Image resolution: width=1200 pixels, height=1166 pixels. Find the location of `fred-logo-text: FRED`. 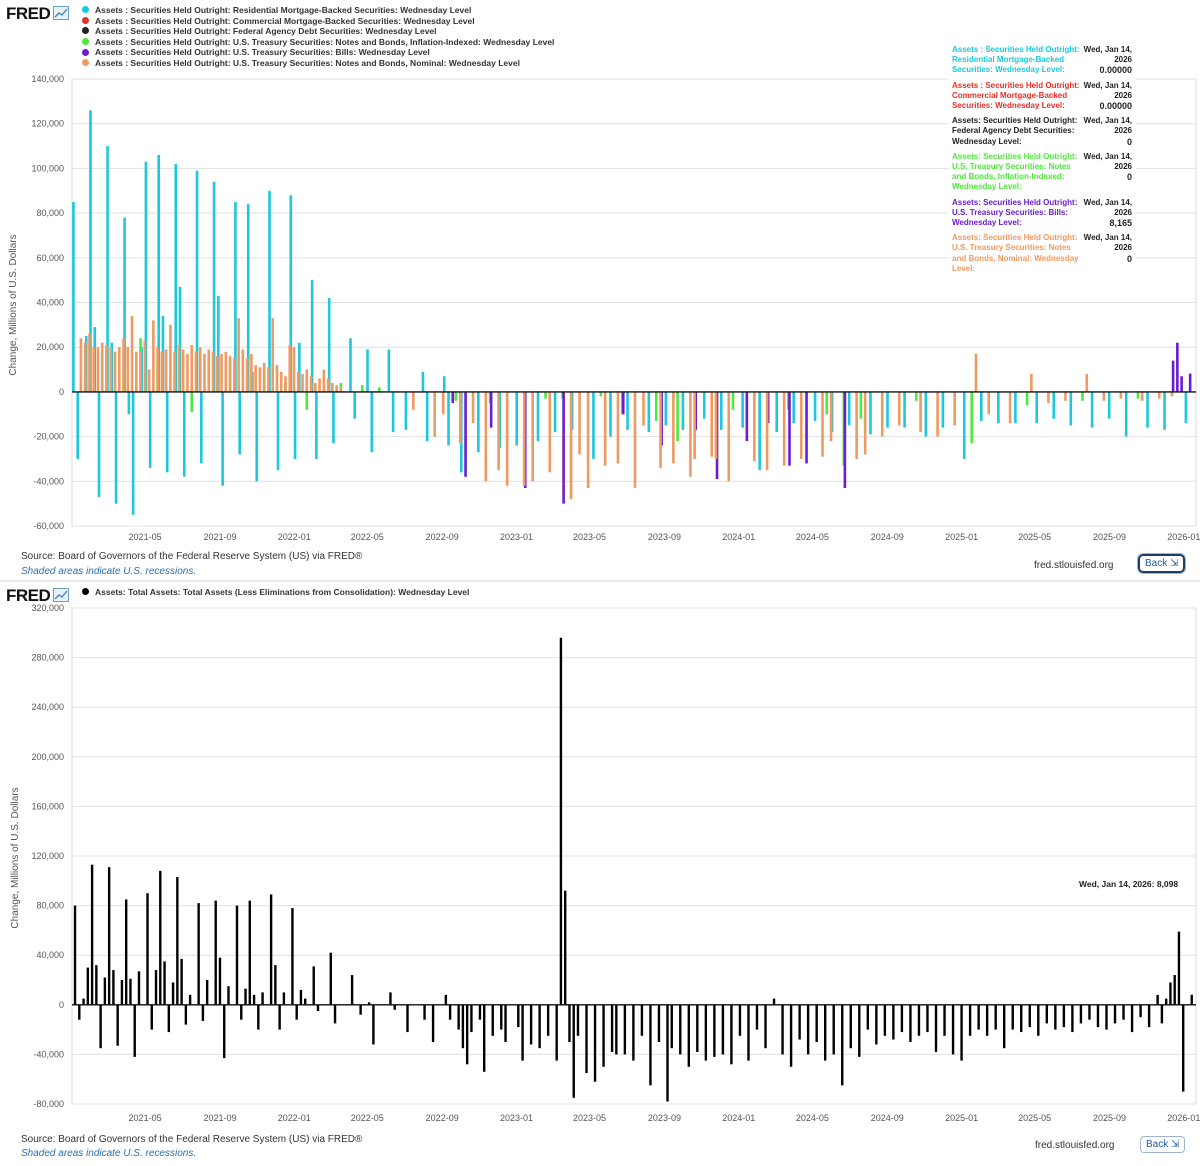

fred-logo-text: FRED is located at coordinates (28, 595).